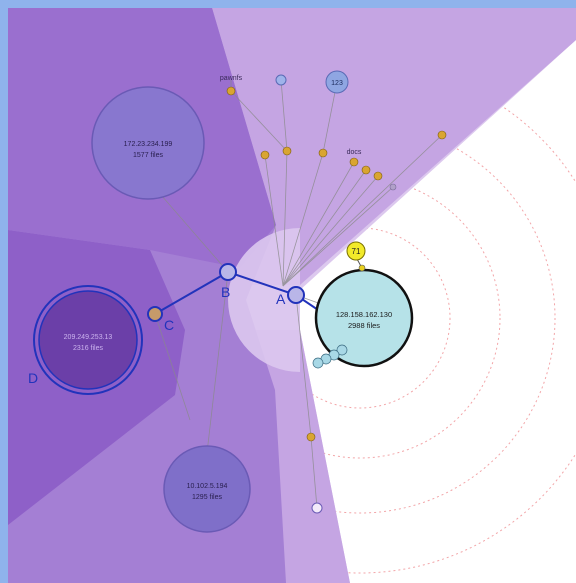 This screenshot has height=583, width=576. I want to click on host-node-a: 172.23.234.199 1577 files, so click(148, 143).